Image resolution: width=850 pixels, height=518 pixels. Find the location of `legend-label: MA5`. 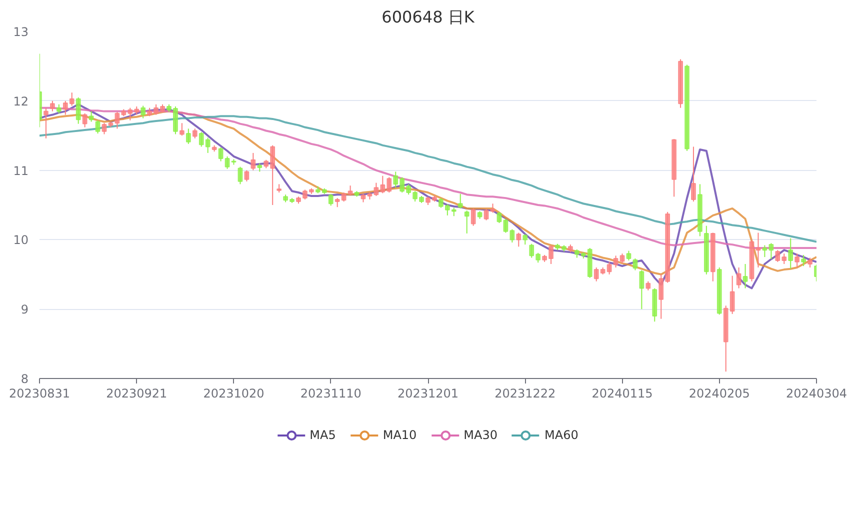

legend-label: MA5 is located at coordinates (323, 435).